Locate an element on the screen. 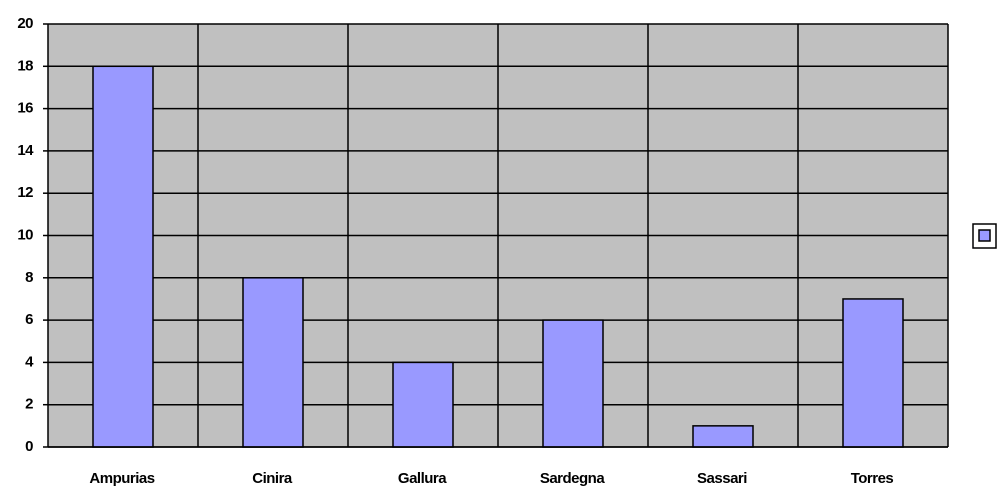  x-tick-label: Sardegna is located at coordinates (573, 478).